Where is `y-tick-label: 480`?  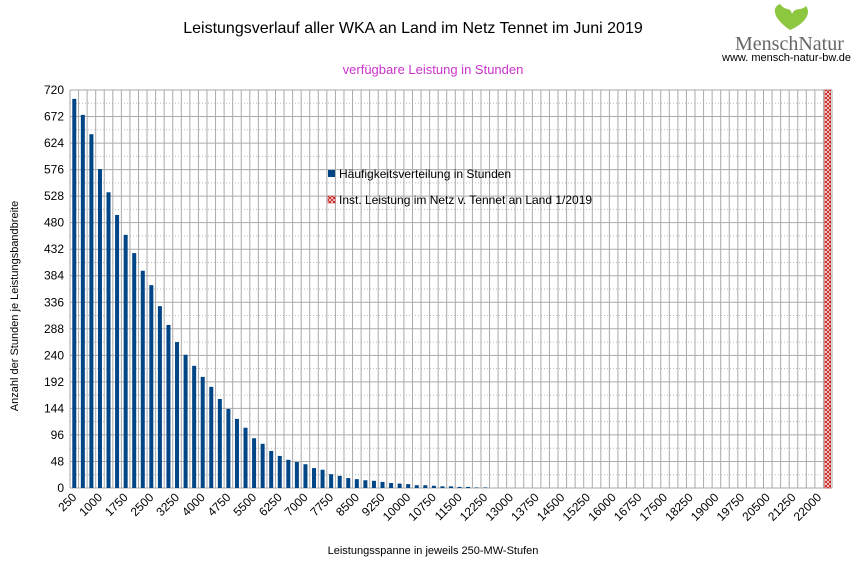
y-tick-label: 480 is located at coordinates (54, 223).